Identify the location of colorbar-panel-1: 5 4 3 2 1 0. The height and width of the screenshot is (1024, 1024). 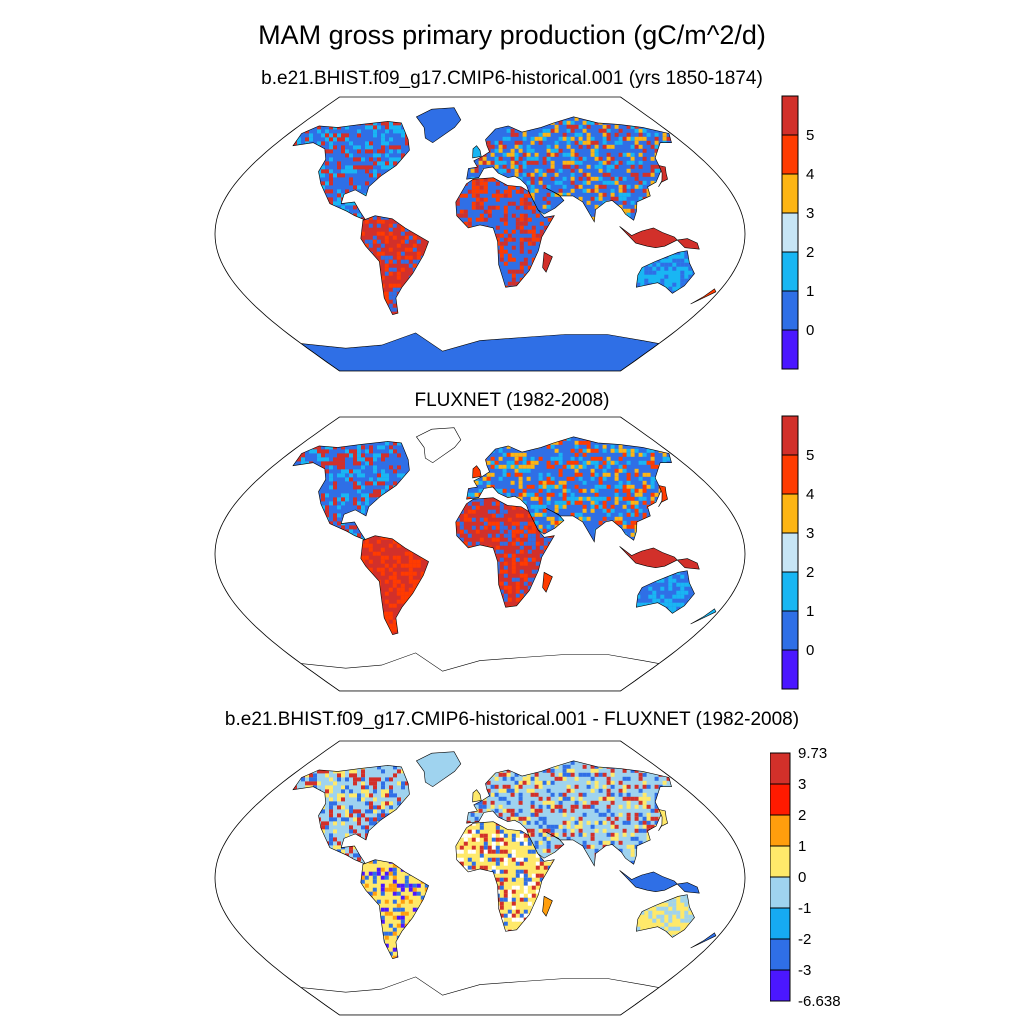
(797, 232).